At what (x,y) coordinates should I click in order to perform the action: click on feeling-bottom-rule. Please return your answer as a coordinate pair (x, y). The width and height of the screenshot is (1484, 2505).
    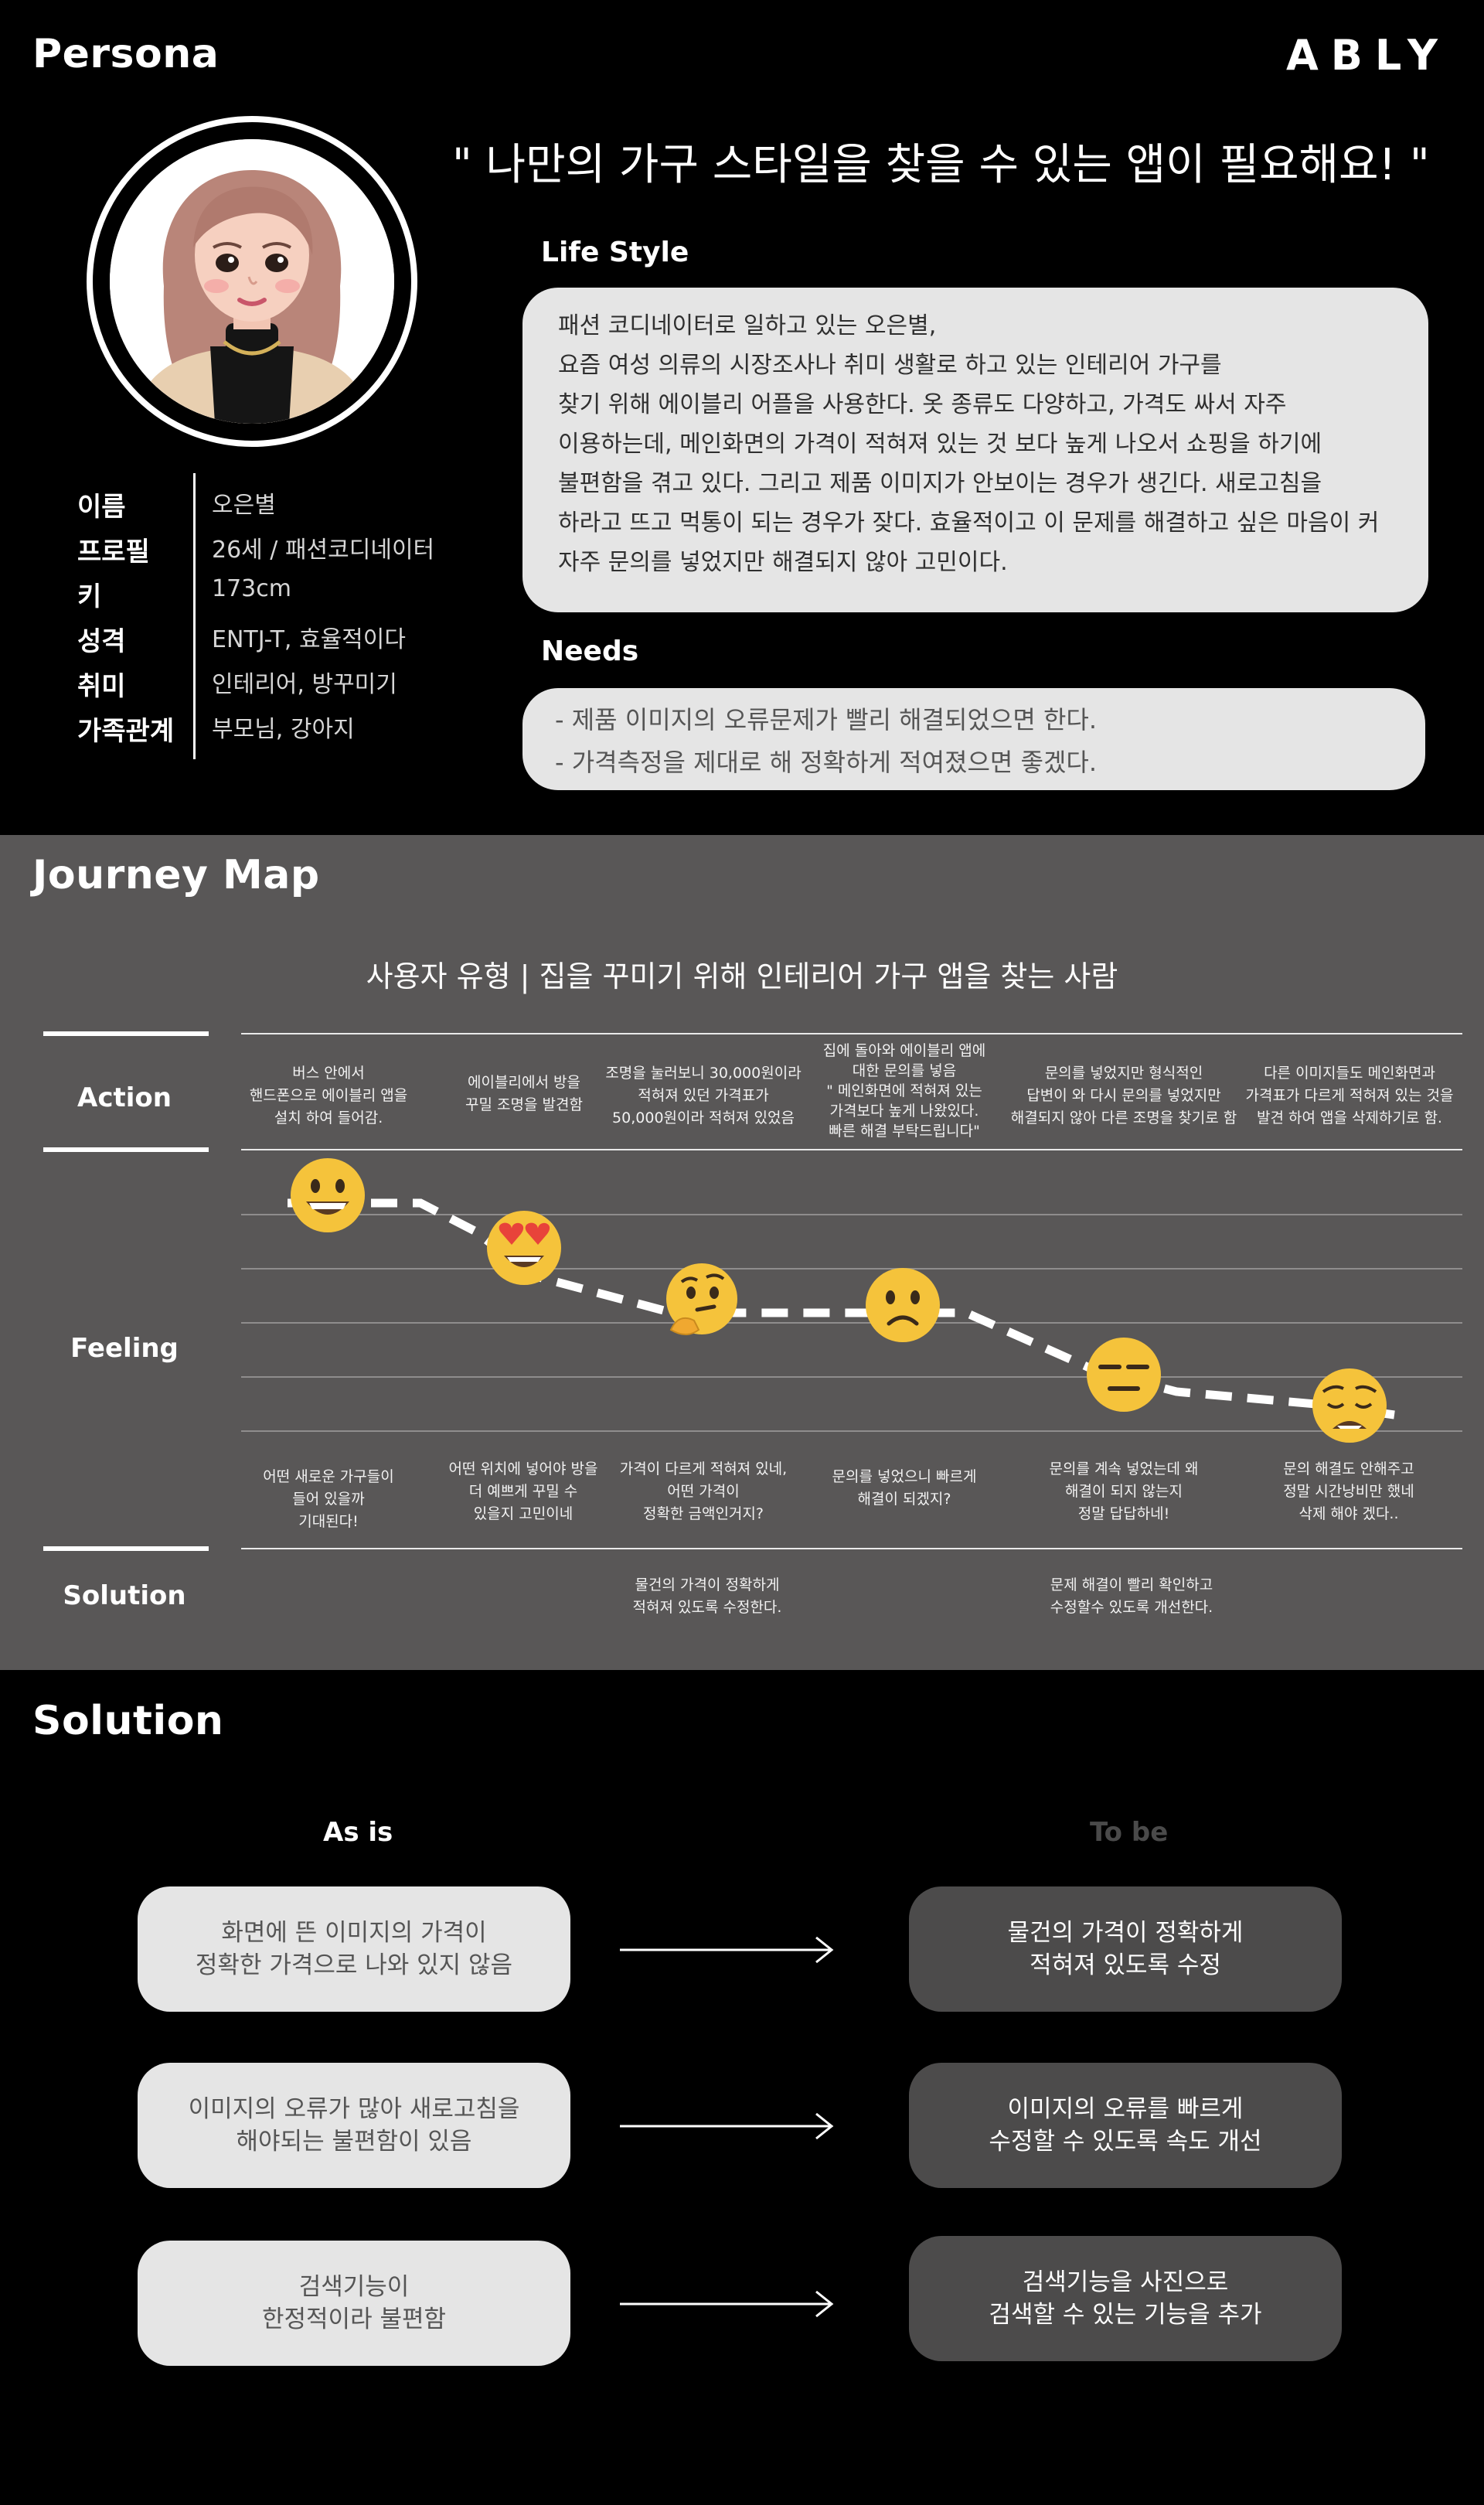
    Looking at the image, I should click on (126, 1548).